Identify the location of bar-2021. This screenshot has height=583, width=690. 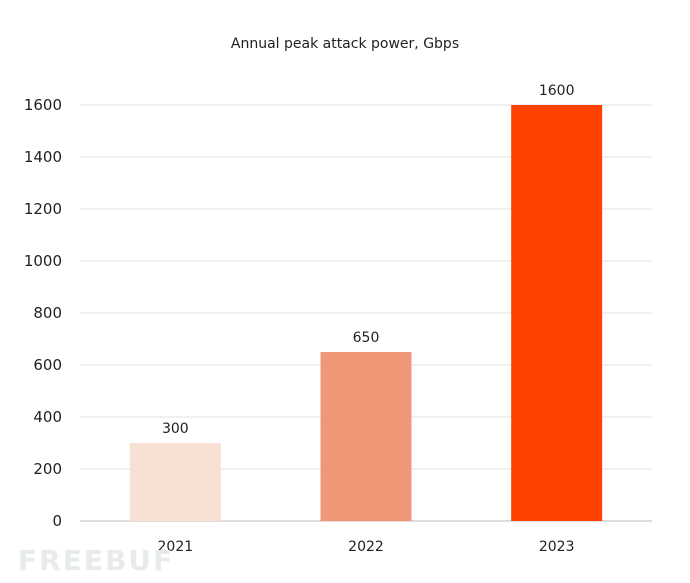
(175, 482).